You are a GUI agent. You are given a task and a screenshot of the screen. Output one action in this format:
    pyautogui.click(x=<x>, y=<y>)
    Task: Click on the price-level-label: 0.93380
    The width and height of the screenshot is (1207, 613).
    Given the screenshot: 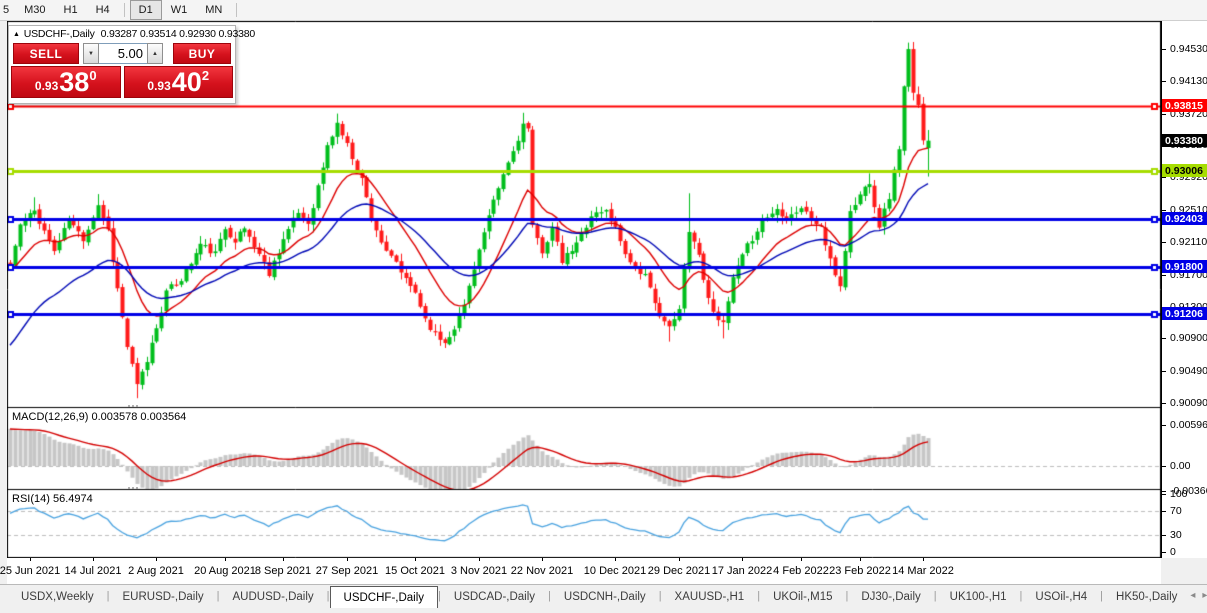 What is the action you would take?
    pyautogui.click(x=1184, y=140)
    